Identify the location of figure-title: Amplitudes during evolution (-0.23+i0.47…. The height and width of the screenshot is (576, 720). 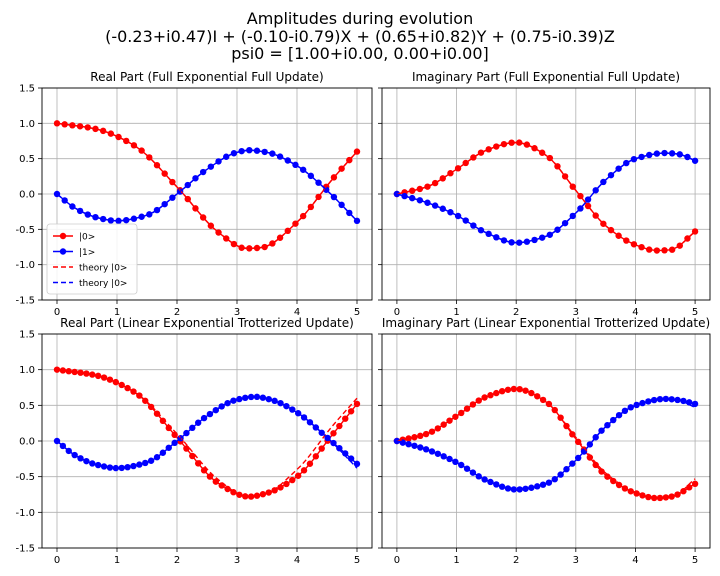
(360, 36).